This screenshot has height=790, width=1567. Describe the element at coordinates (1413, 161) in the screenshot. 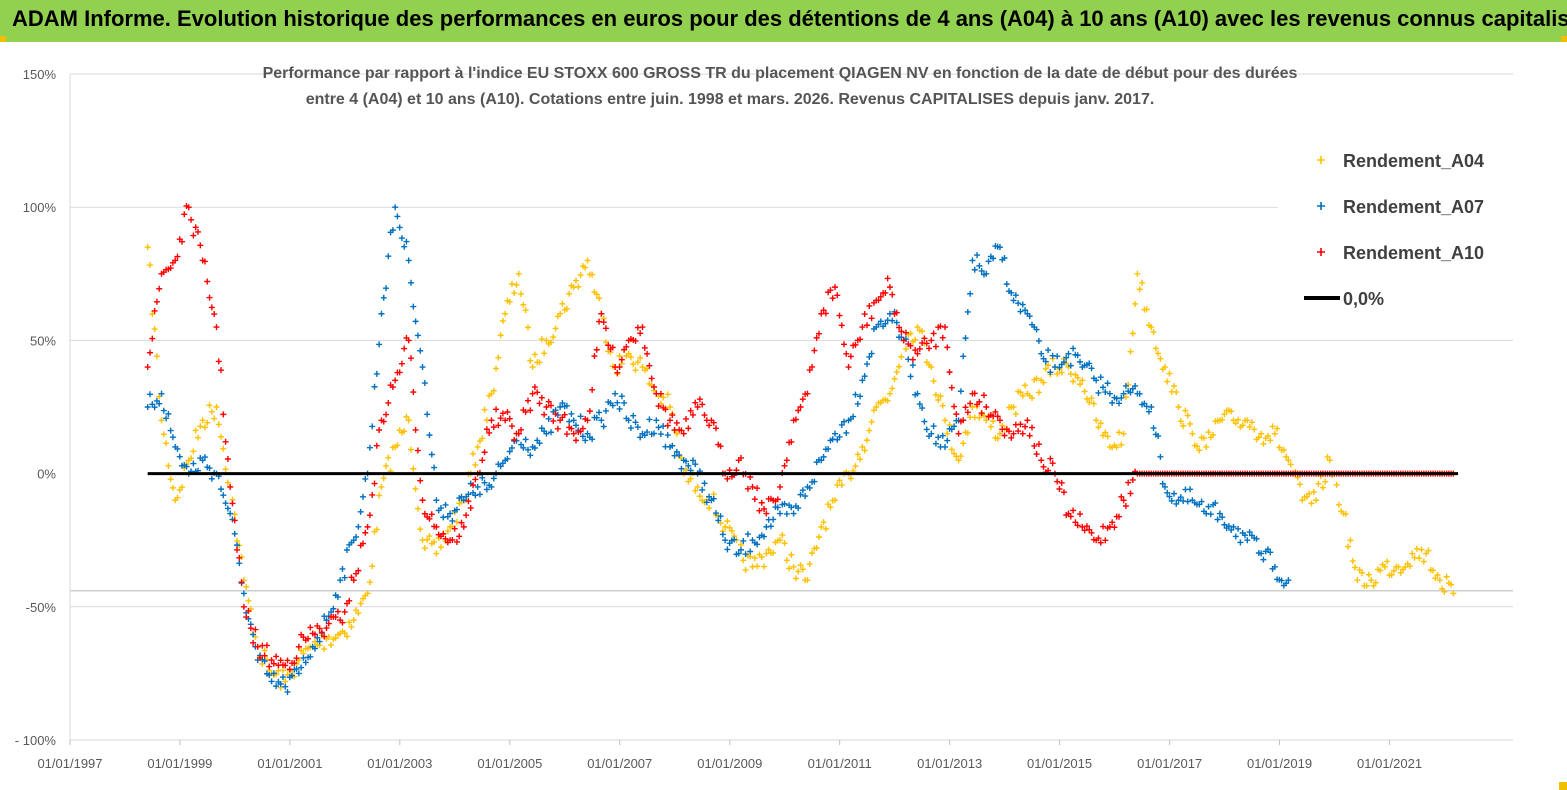

I see `legend-label: Rendement_A04` at that location.